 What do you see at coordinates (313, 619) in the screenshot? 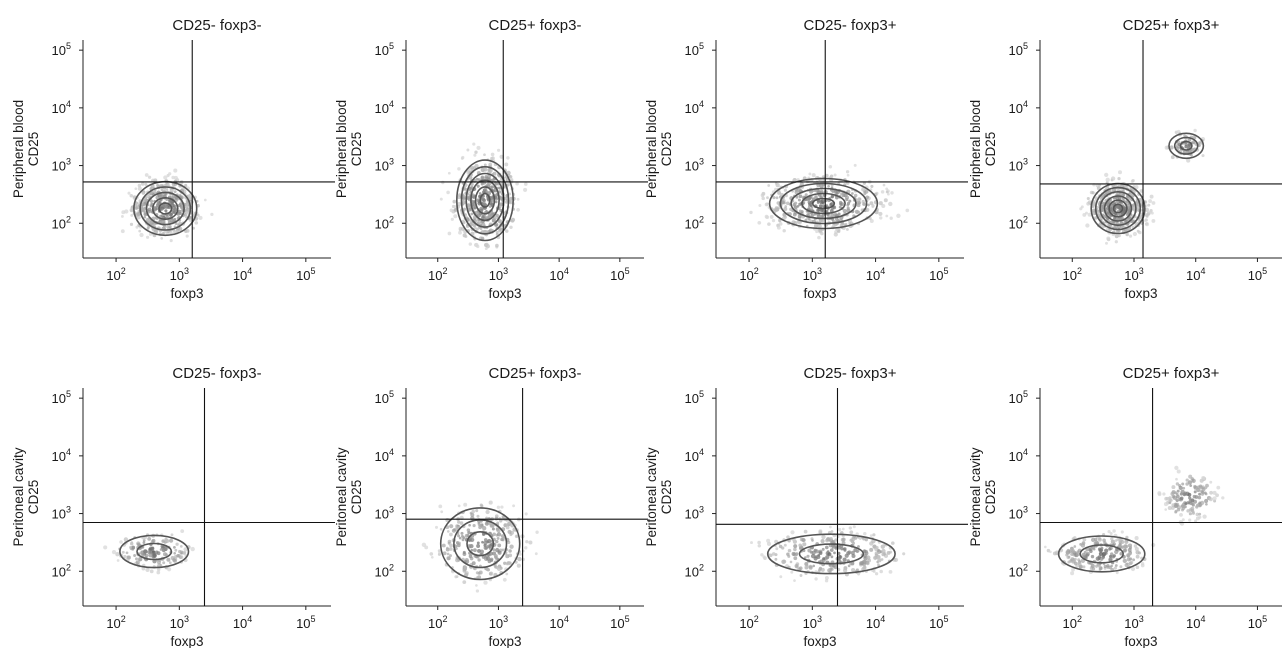
I see `tick-exponent: 5` at bounding box center [313, 619].